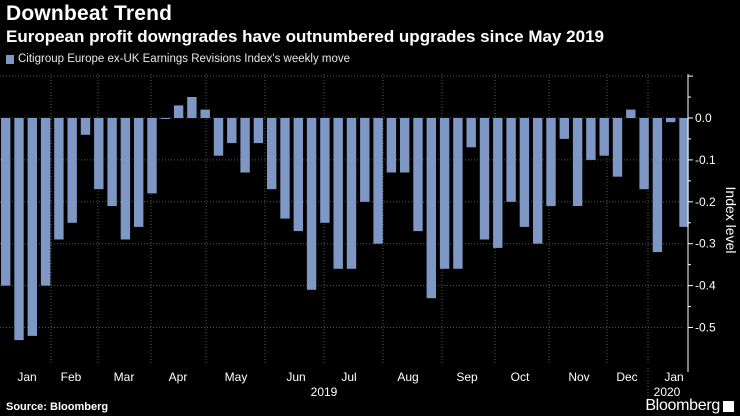 The height and width of the screenshot is (416, 740). What do you see at coordinates (89, 13) in the screenshot?
I see `chart-title: Downbeat Trend` at bounding box center [89, 13].